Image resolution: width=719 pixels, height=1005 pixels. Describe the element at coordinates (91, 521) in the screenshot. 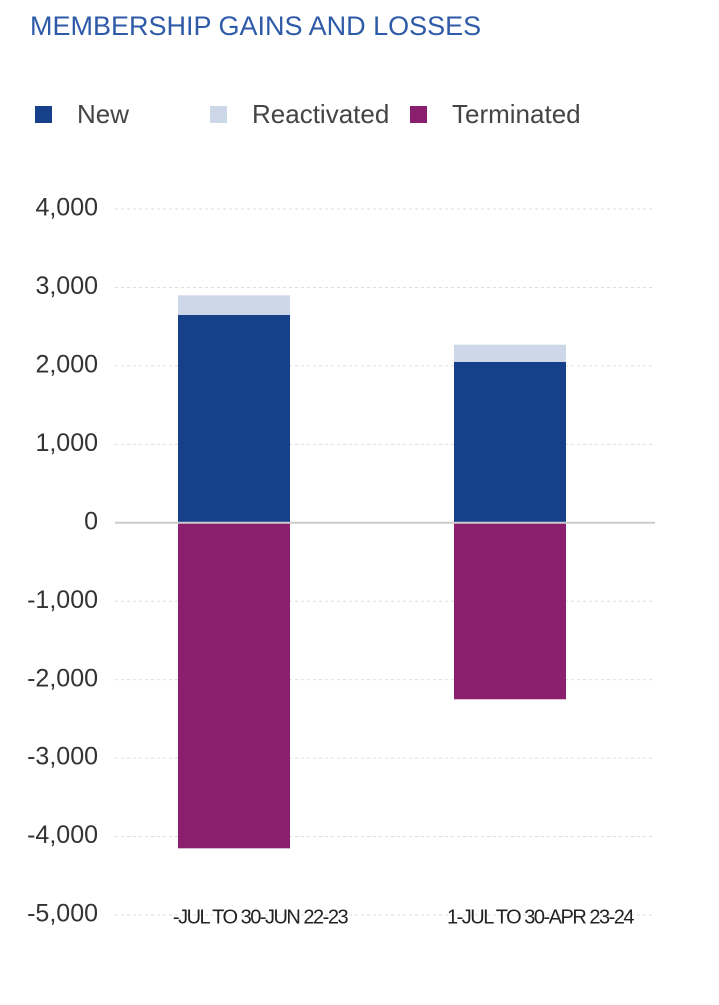

I see `y-tick-label: 0` at that location.